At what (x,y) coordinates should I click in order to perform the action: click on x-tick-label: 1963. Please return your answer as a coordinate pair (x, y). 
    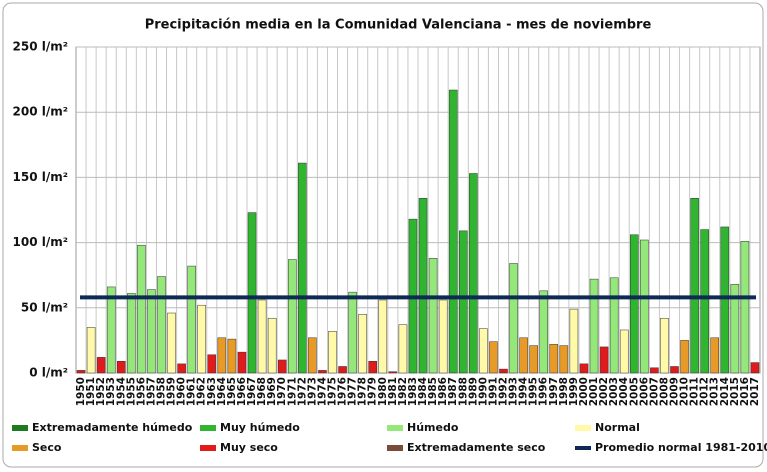
    Looking at the image, I should click on (212, 391).